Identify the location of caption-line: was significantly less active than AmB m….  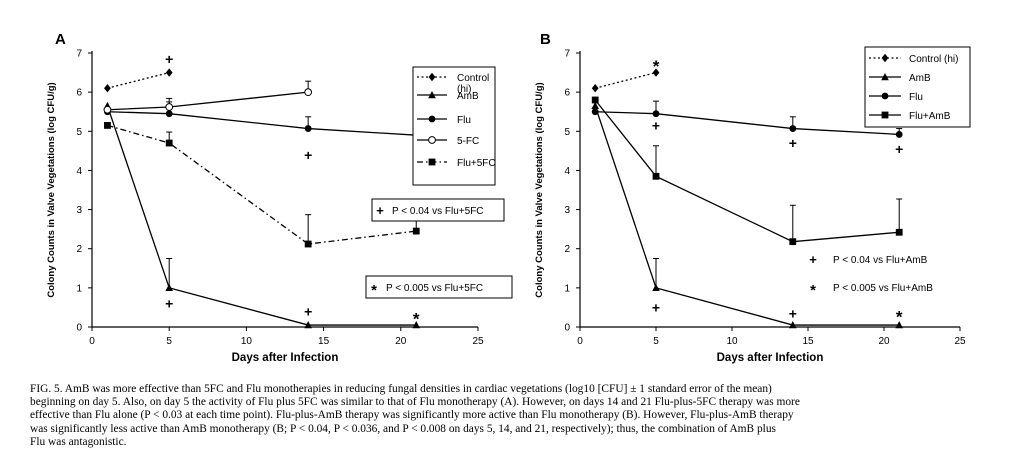
(403, 428).